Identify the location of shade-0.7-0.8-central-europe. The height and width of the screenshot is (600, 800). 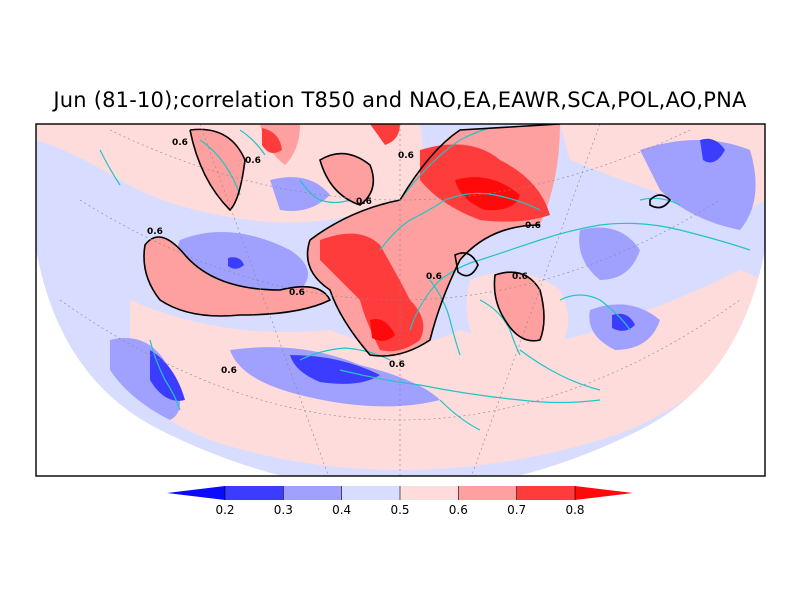
(372, 292).